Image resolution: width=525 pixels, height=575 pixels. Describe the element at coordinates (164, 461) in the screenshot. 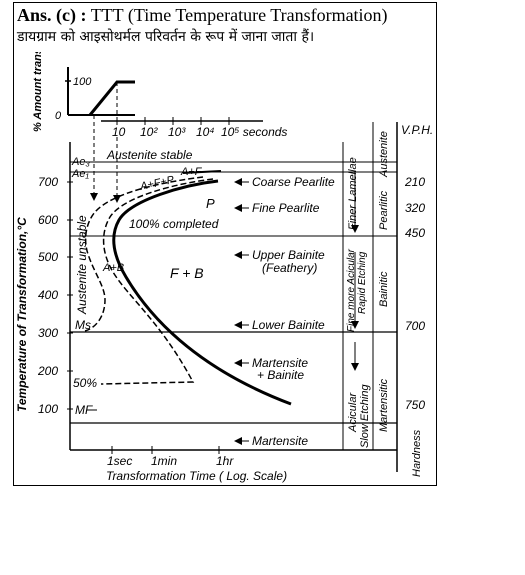

I see `xtick-1min: 1min` at that location.